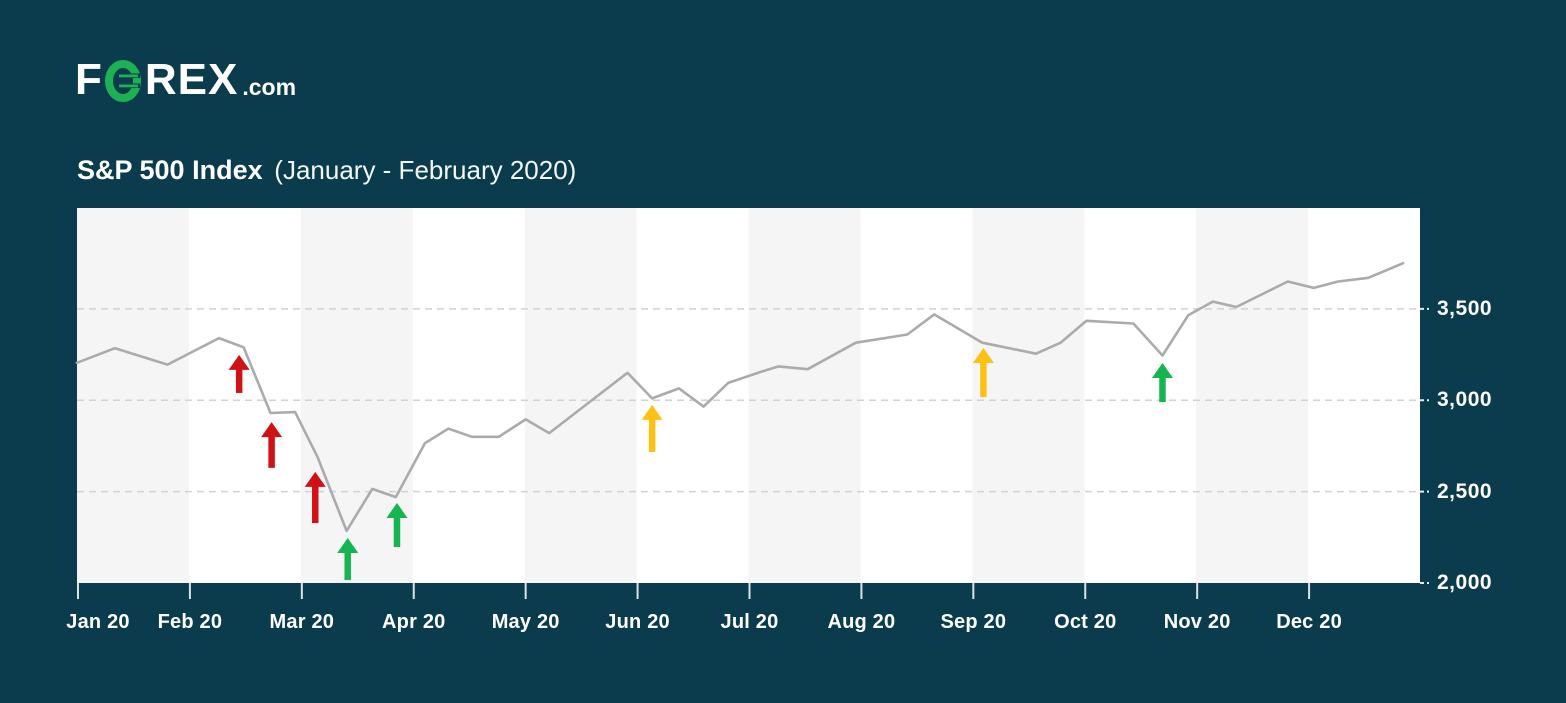 This screenshot has height=703, width=1566. What do you see at coordinates (1465, 491) in the screenshot?
I see `y-axis-label: 2,500` at bounding box center [1465, 491].